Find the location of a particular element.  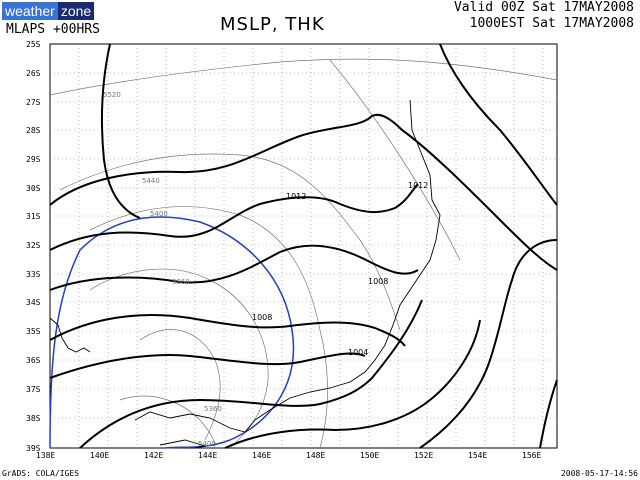

lat-tick-label: 37S is located at coordinates (33, 389).